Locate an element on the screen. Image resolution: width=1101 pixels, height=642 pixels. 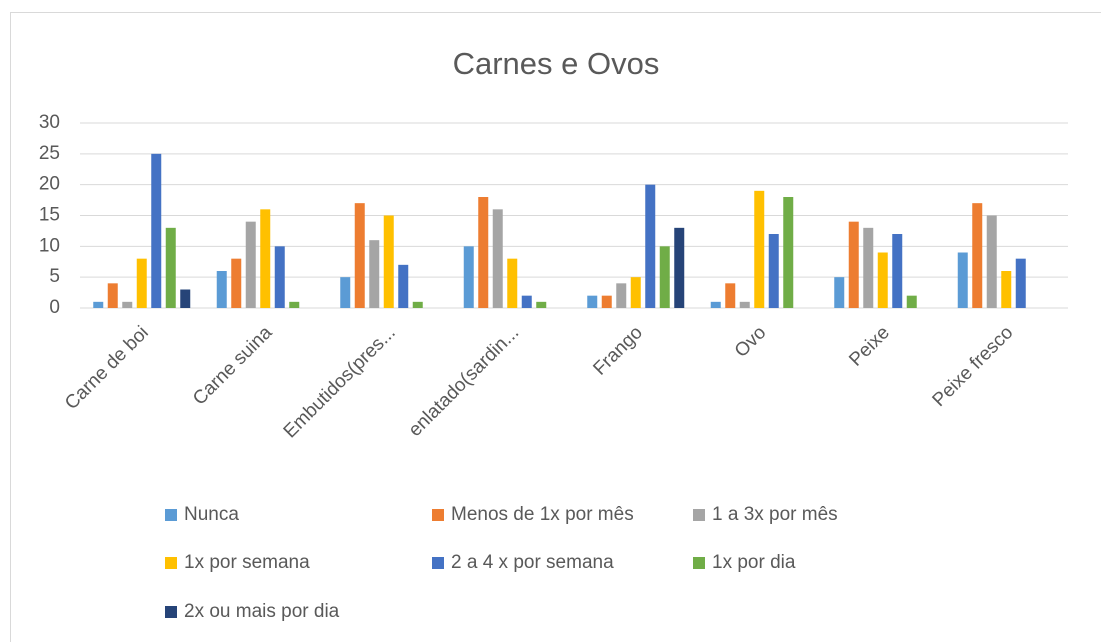
y-tick-label: 30 is located at coordinates (49, 122).